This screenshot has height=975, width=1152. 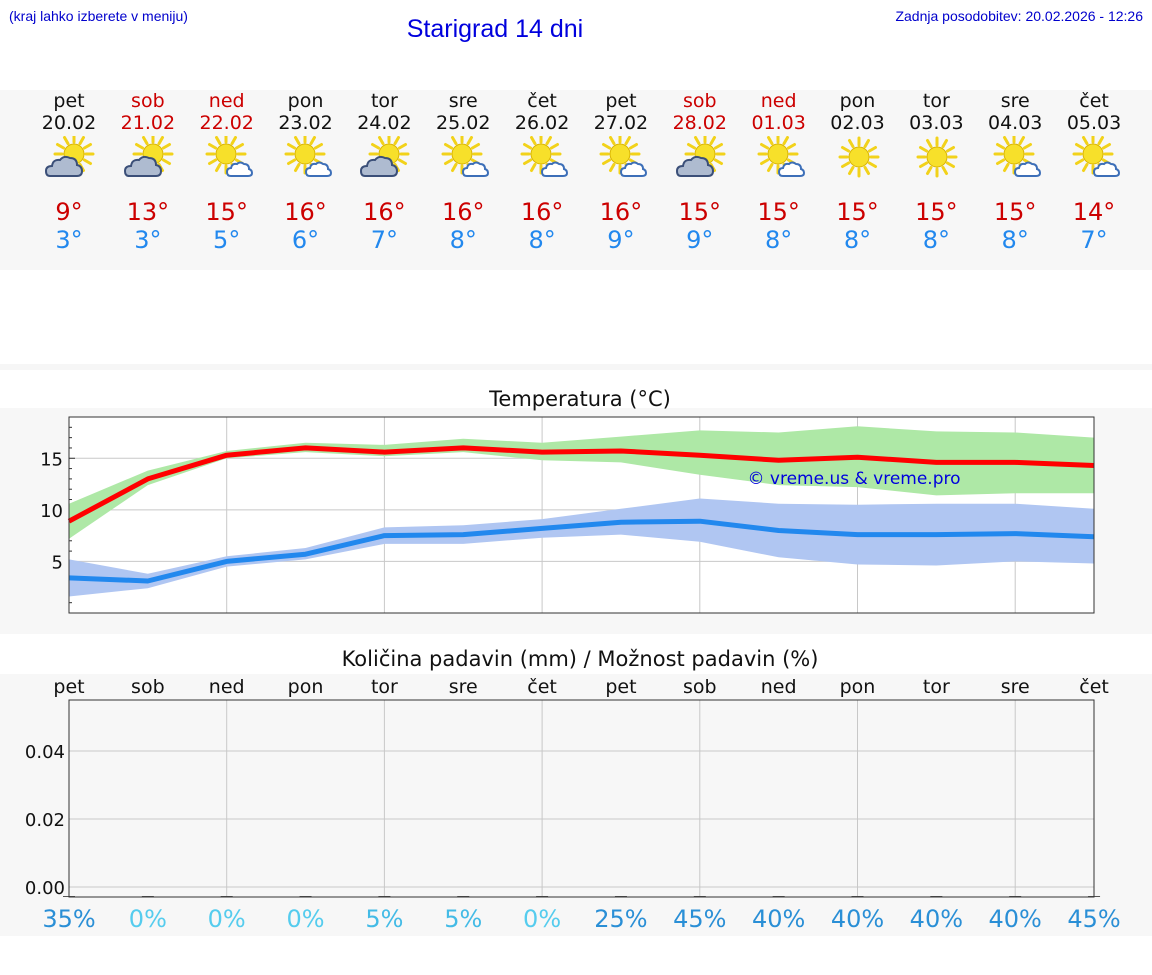 I want to click on day-date: 22.02, so click(x=226, y=123).